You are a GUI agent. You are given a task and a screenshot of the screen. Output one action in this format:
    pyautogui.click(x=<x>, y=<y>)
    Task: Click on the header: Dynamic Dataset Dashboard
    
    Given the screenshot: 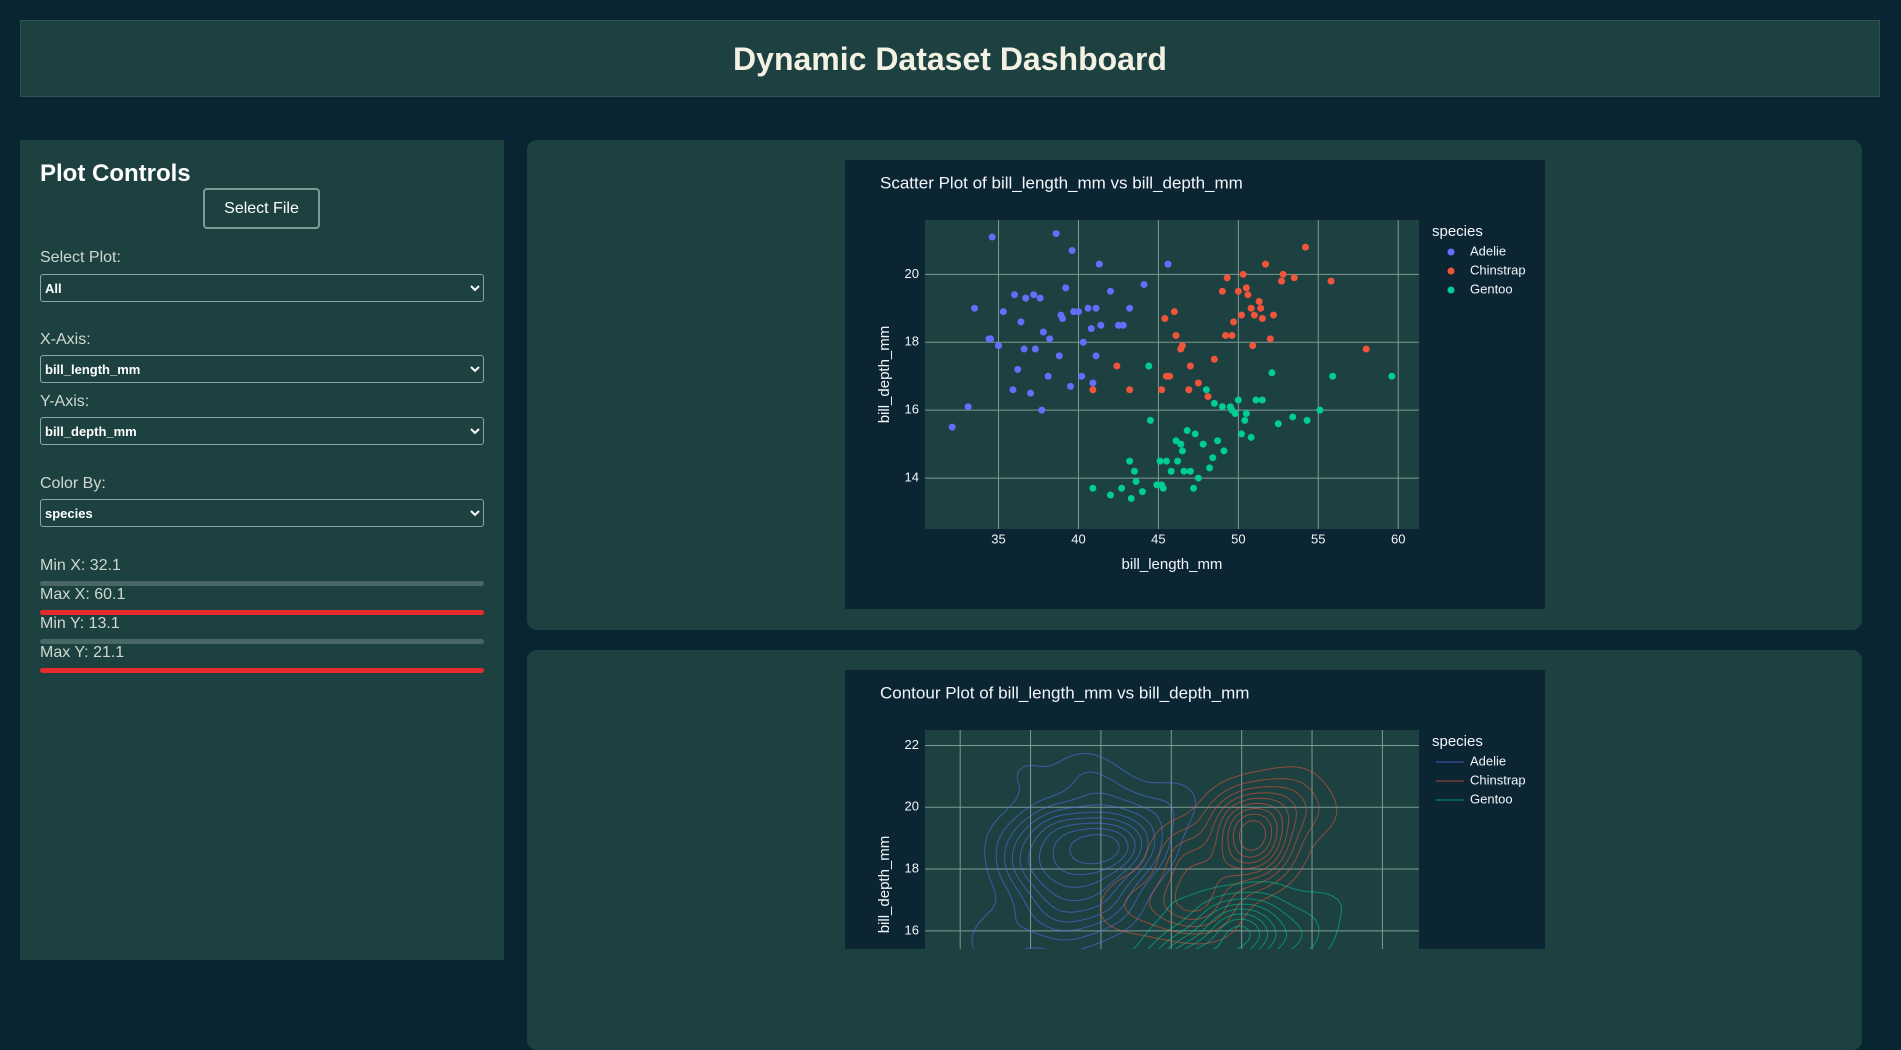 What is the action you would take?
    pyautogui.click(x=950, y=58)
    